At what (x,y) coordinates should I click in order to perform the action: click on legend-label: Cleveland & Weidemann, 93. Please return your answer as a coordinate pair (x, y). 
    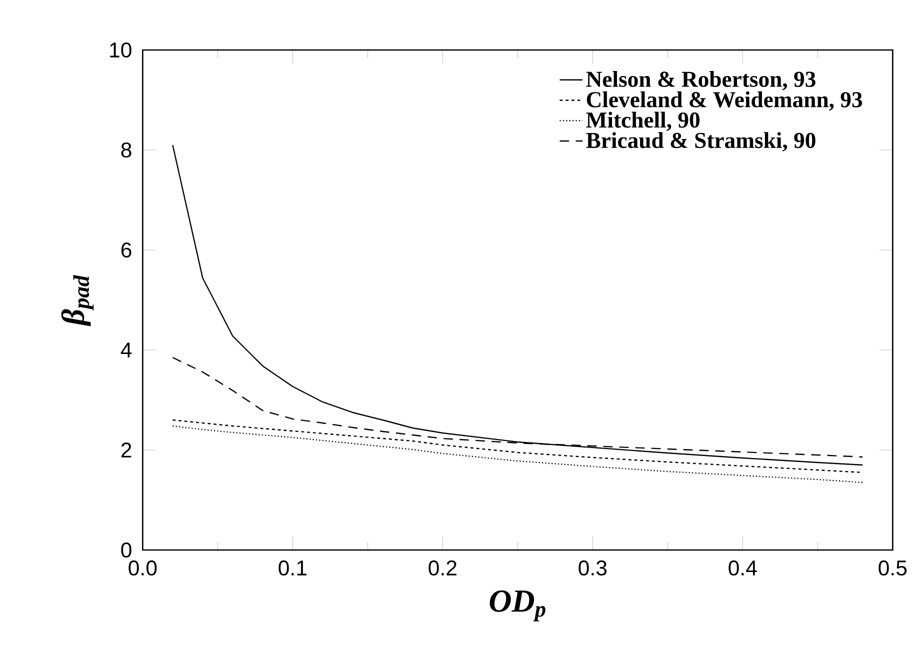
    Looking at the image, I should click on (724, 101).